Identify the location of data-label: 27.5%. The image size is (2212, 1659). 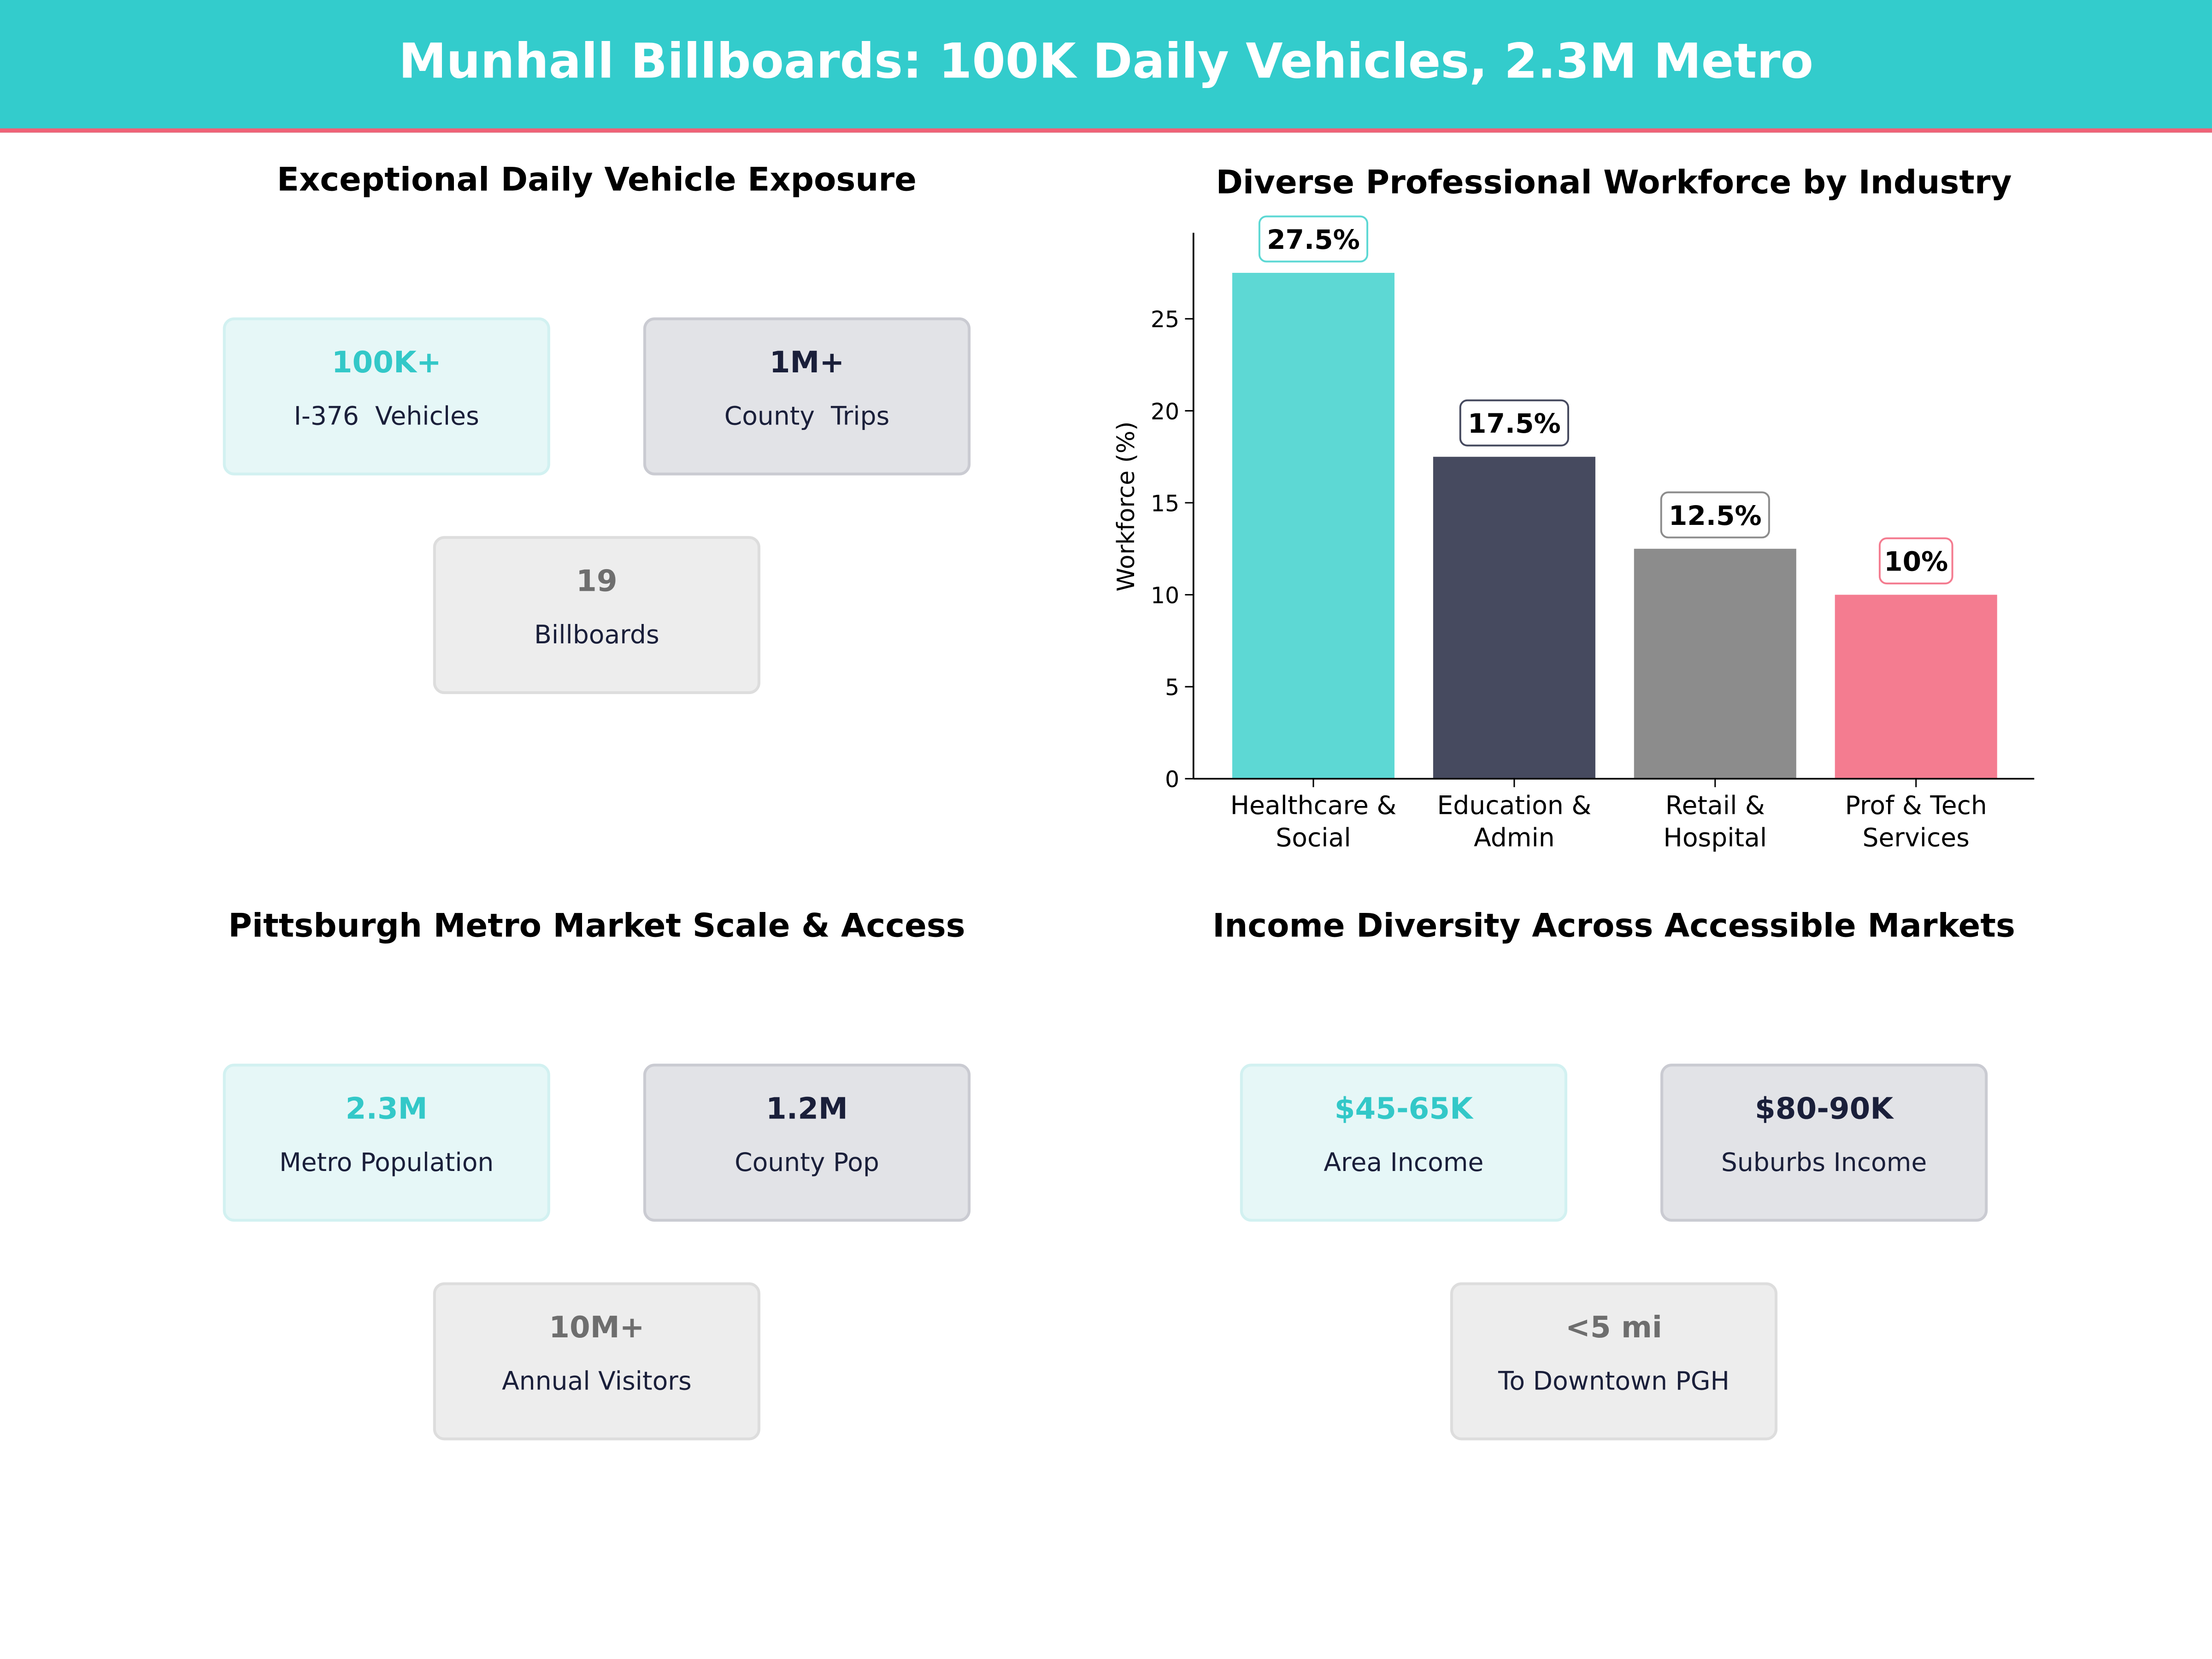
(1313, 239).